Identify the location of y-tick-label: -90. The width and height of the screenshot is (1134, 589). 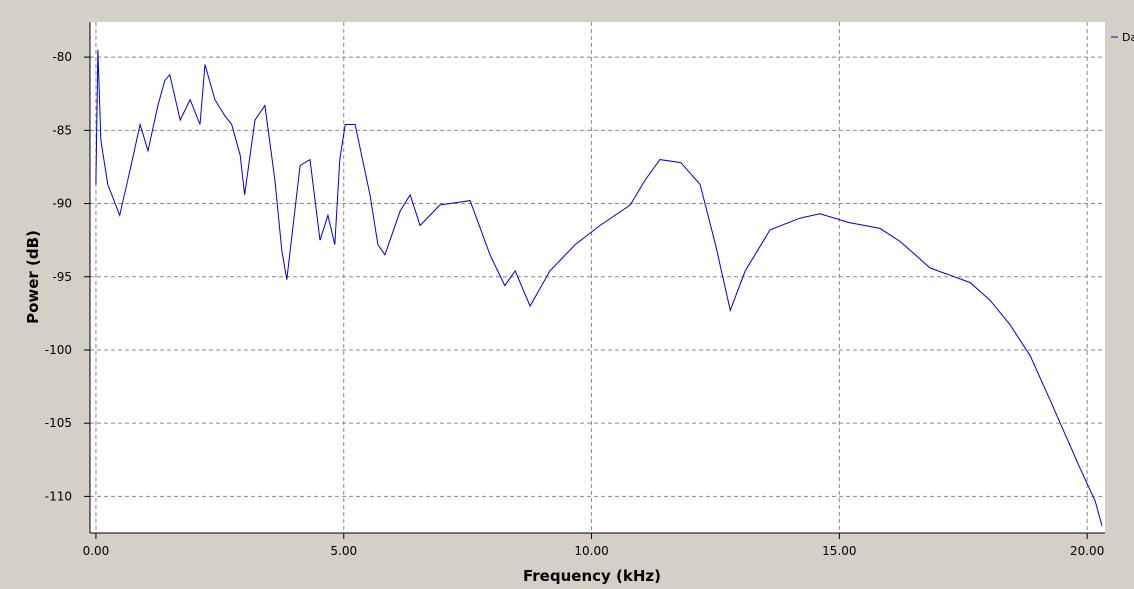
(62, 204).